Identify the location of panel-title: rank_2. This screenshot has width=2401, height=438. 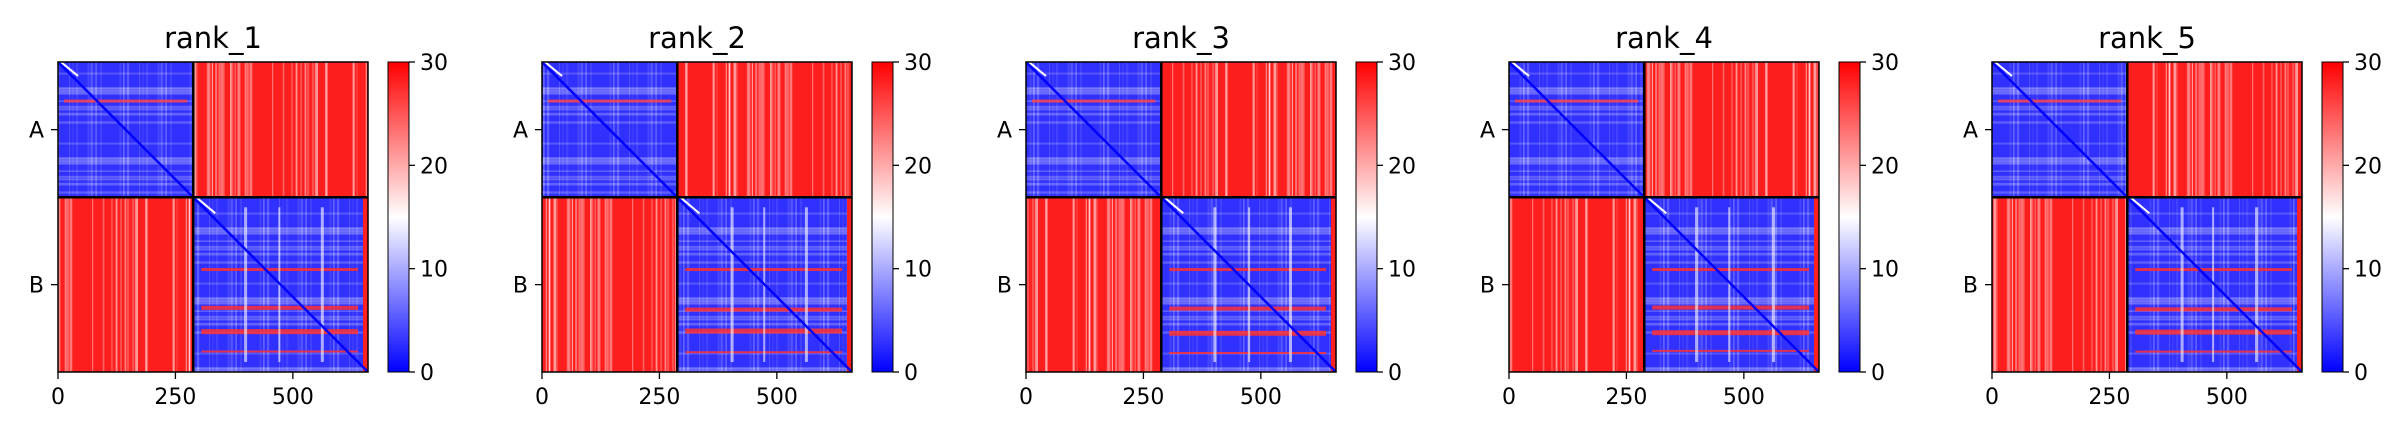
(697, 38).